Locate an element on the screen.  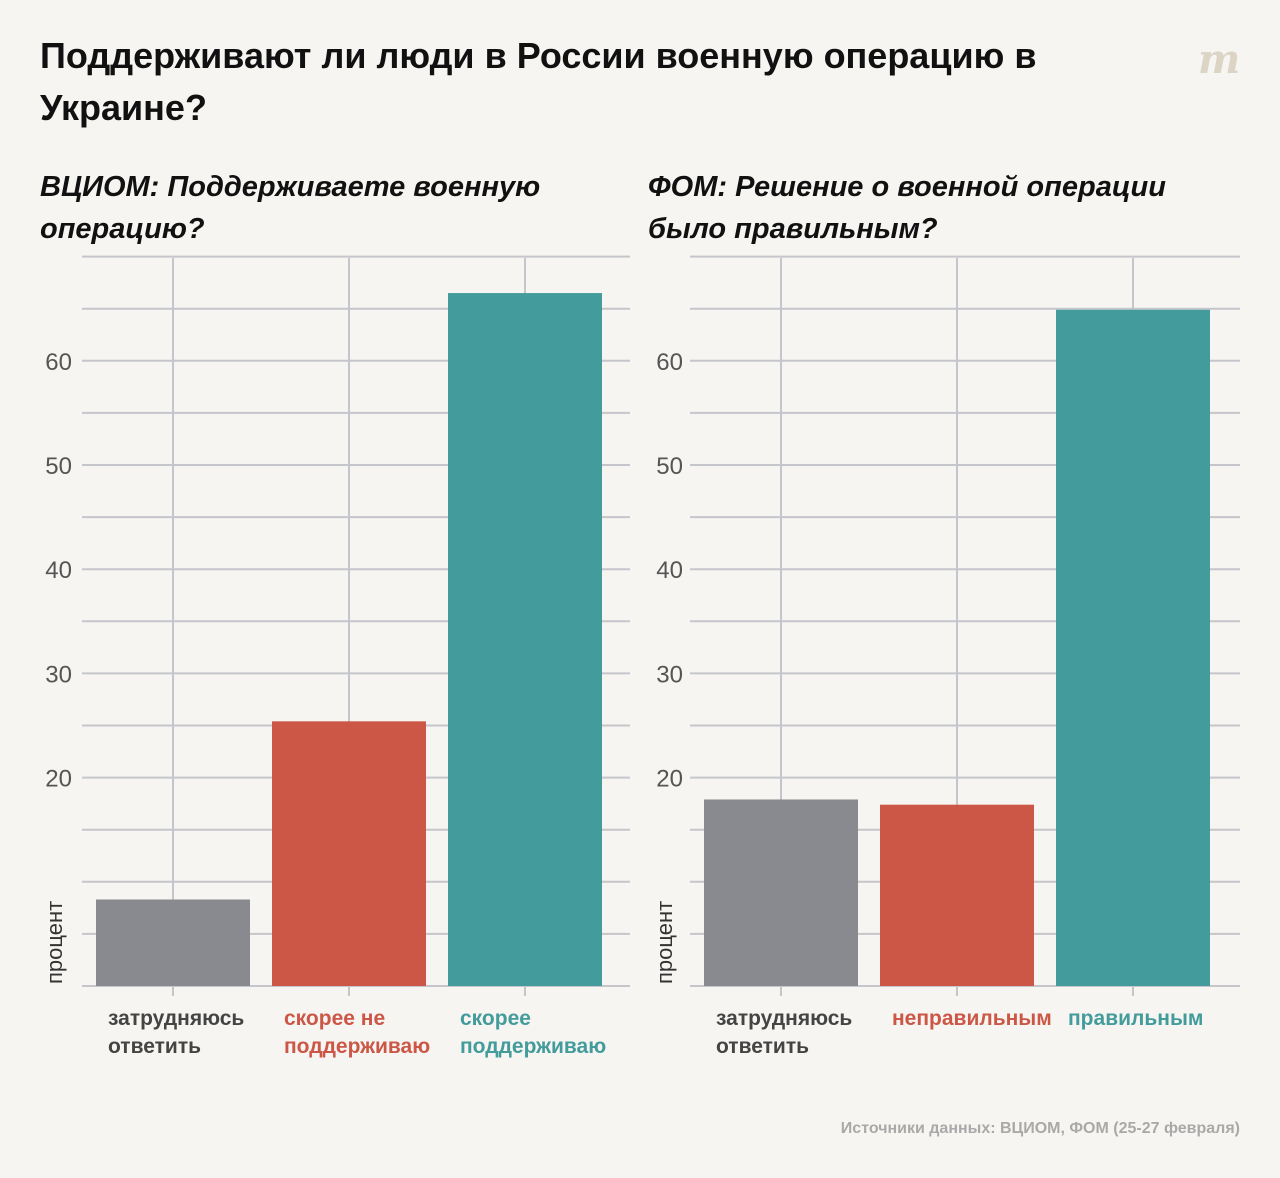
chart1-ytick-label: 30 is located at coordinates (58, 674).